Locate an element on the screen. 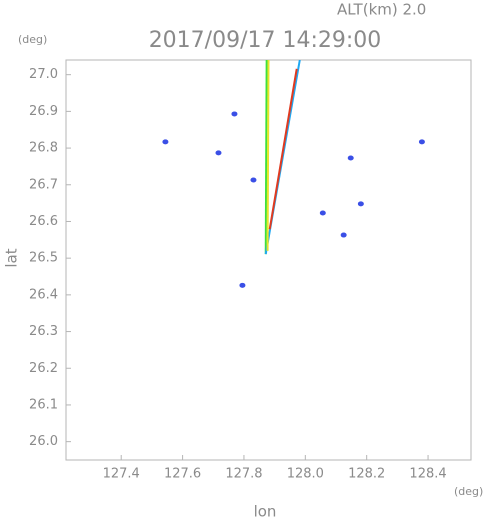  x-tick-label: 127.4 is located at coordinates (121, 474).